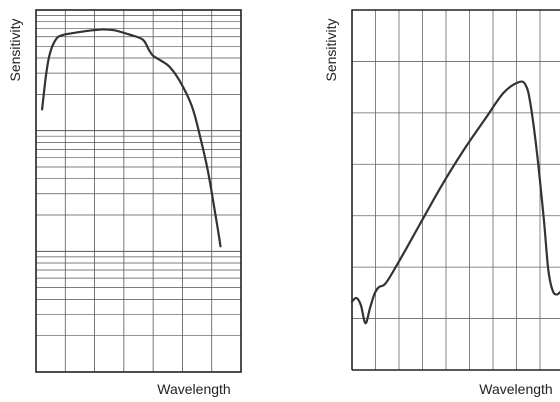  What do you see at coordinates (15, 49) in the screenshot?
I see `y-axis-title-left: Sensitivity` at bounding box center [15, 49].